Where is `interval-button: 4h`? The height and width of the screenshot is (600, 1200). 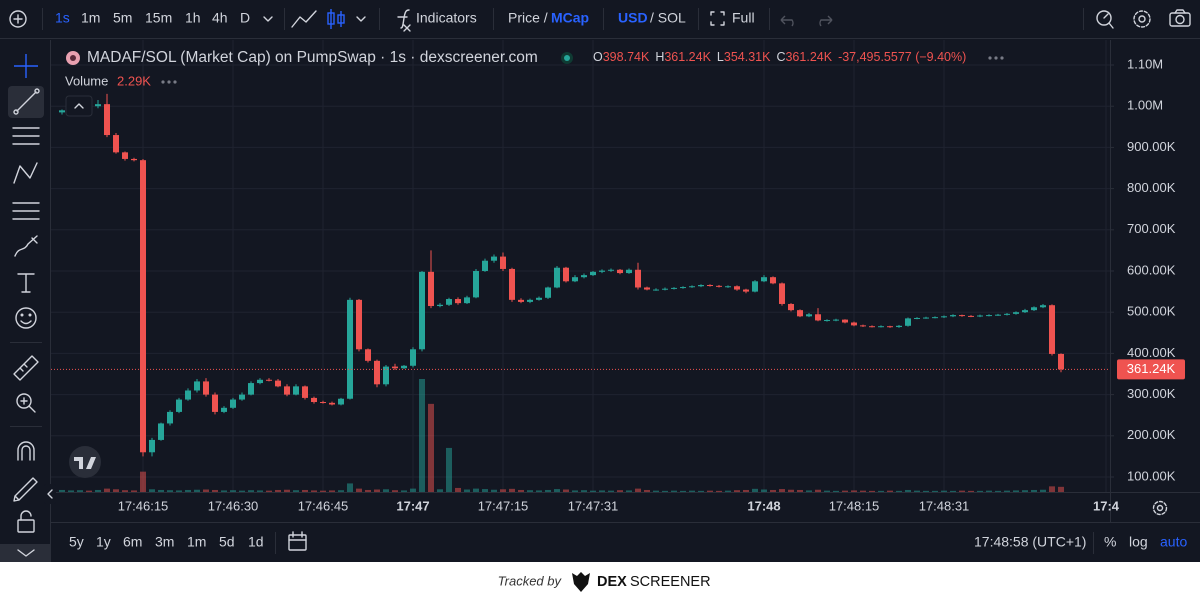
interval-button: 4h is located at coordinates (220, 18).